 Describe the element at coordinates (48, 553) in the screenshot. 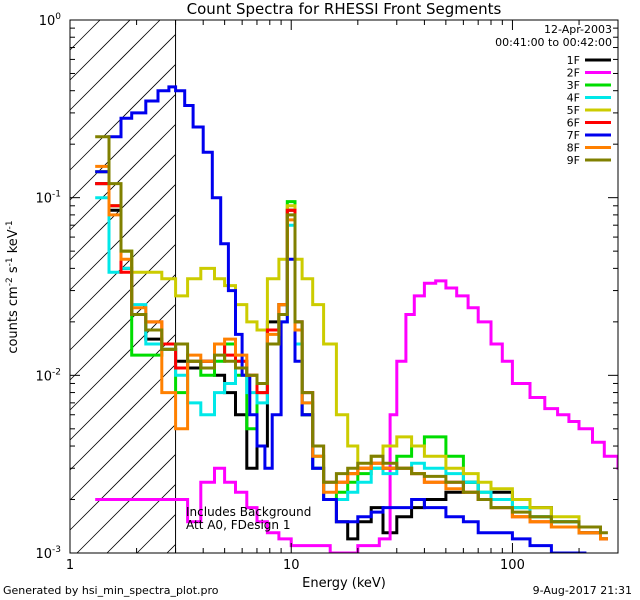

I see `y-tick-label: 10⁻³` at that location.